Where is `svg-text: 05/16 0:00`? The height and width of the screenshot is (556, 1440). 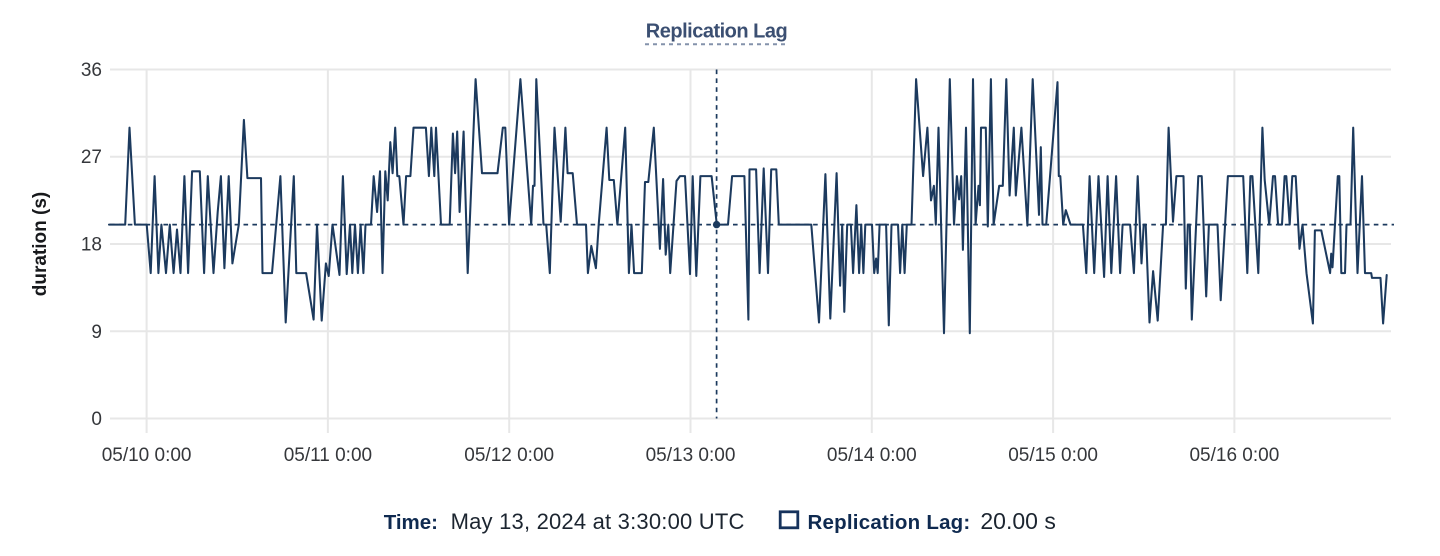 svg-text: 05/16 0:00 is located at coordinates (1234, 455).